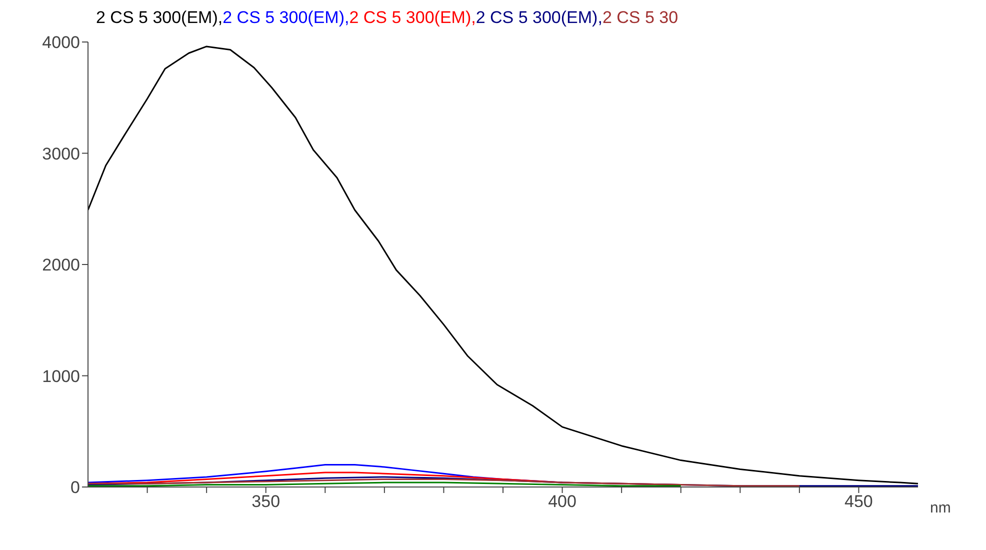 Image resolution: width=986 pixels, height=550 pixels. Describe the element at coordinates (159, 17) in the screenshot. I see `series-label: 2 CS 5 300(EM),` at that location.